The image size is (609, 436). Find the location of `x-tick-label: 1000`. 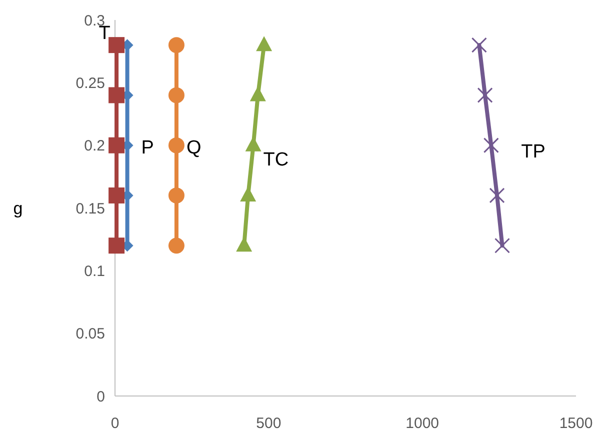

x-tick-label: 1000 is located at coordinates (423, 423).